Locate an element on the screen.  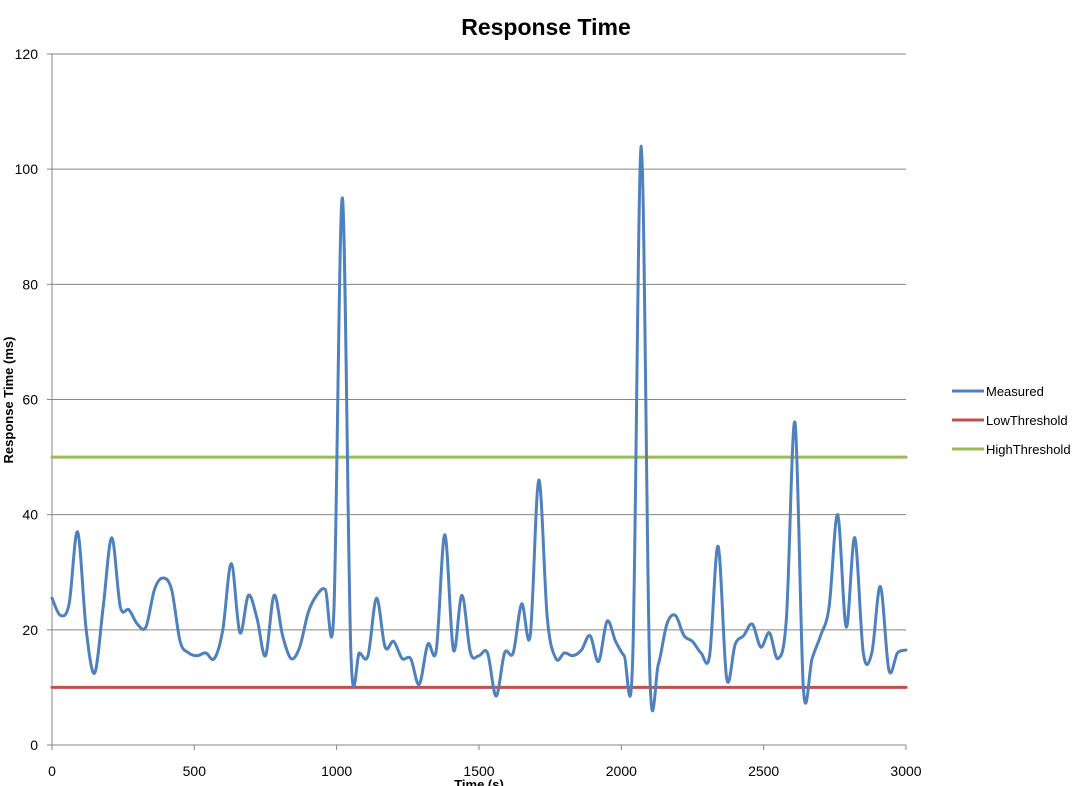
legend-label-lowthreshold: LowThreshold is located at coordinates (1027, 420).